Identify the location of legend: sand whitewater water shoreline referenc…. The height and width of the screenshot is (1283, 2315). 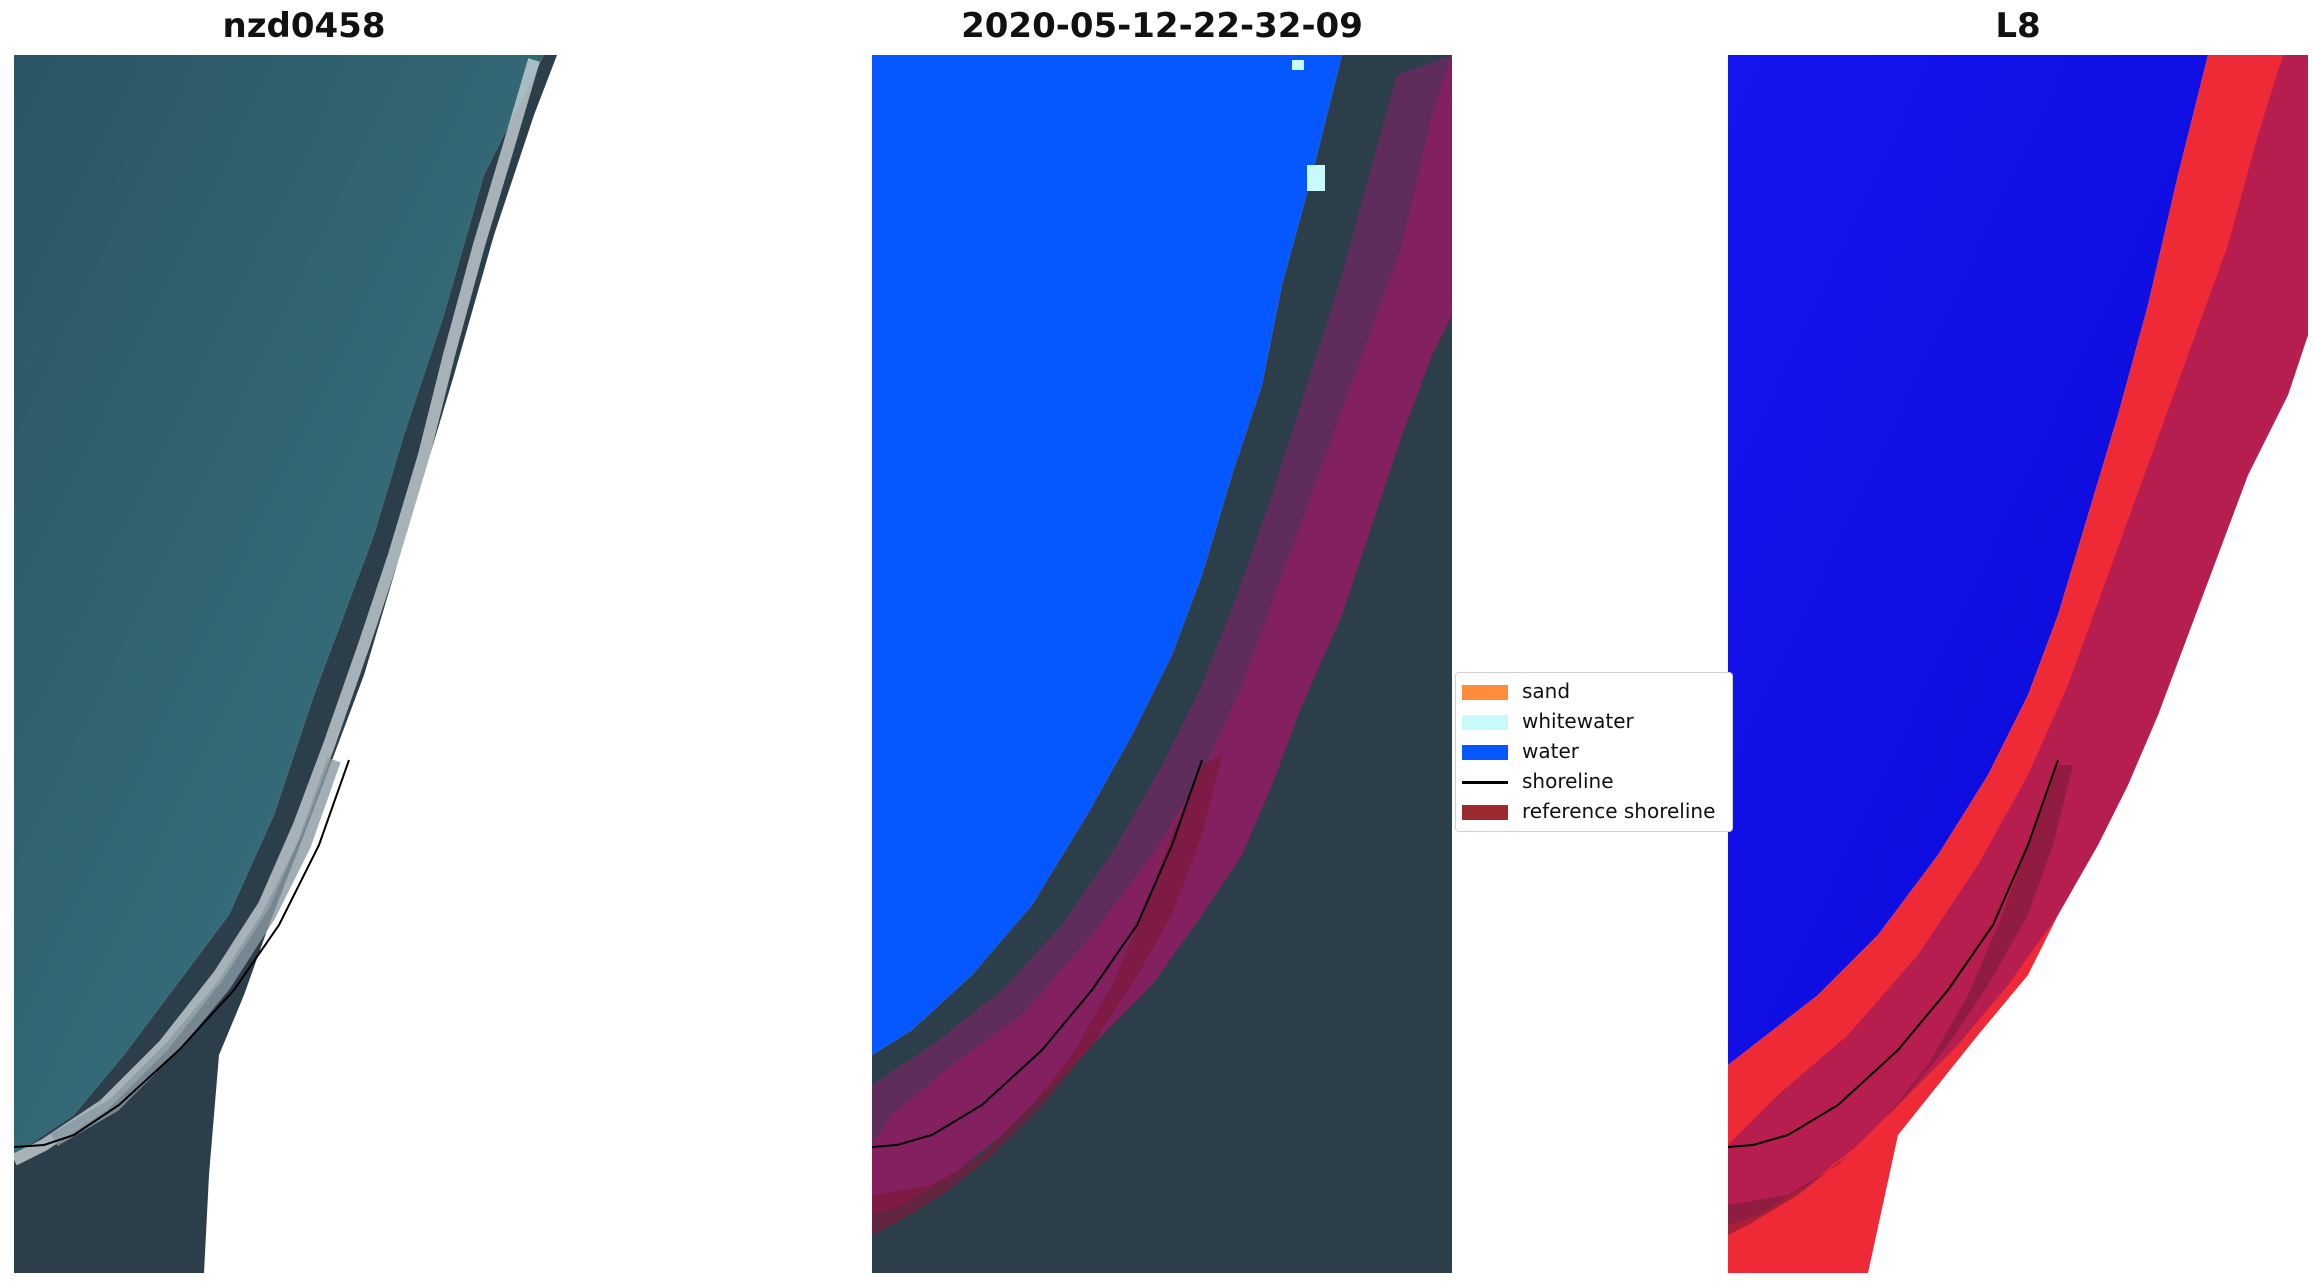
(1594, 752).